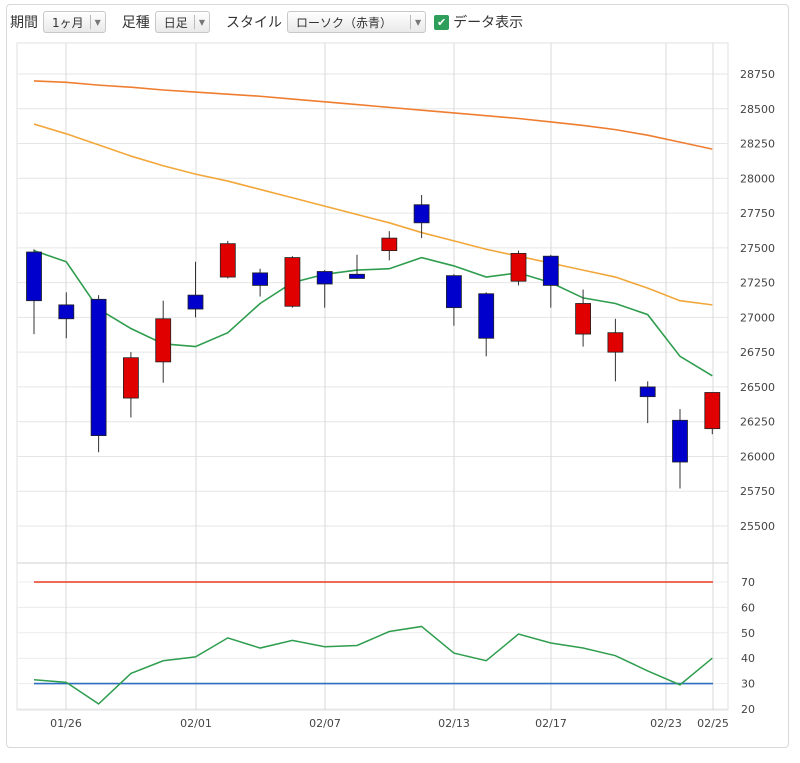  What do you see at coordinates (757, 283) in the screenshot?
I see `y-tick-label: 27250` at bounding box center [757, 283].